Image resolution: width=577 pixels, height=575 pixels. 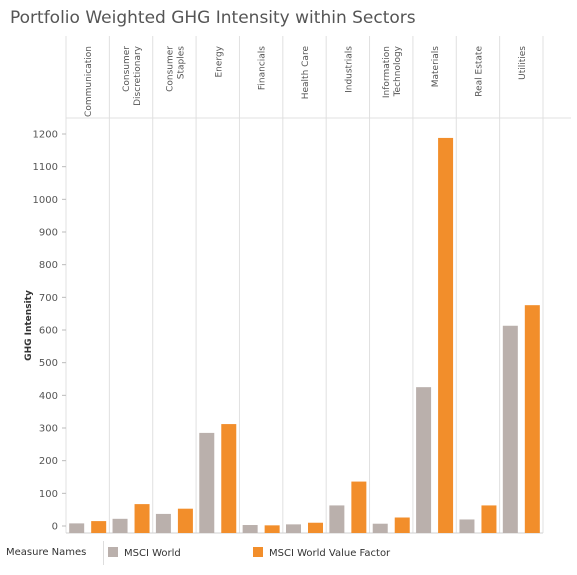 What do you see at coordinates (330, 553) in the screenshot?
I see `legend-label-msci-world-value-factor: MSCI World Value Factor` at bounding box center [330, 553].